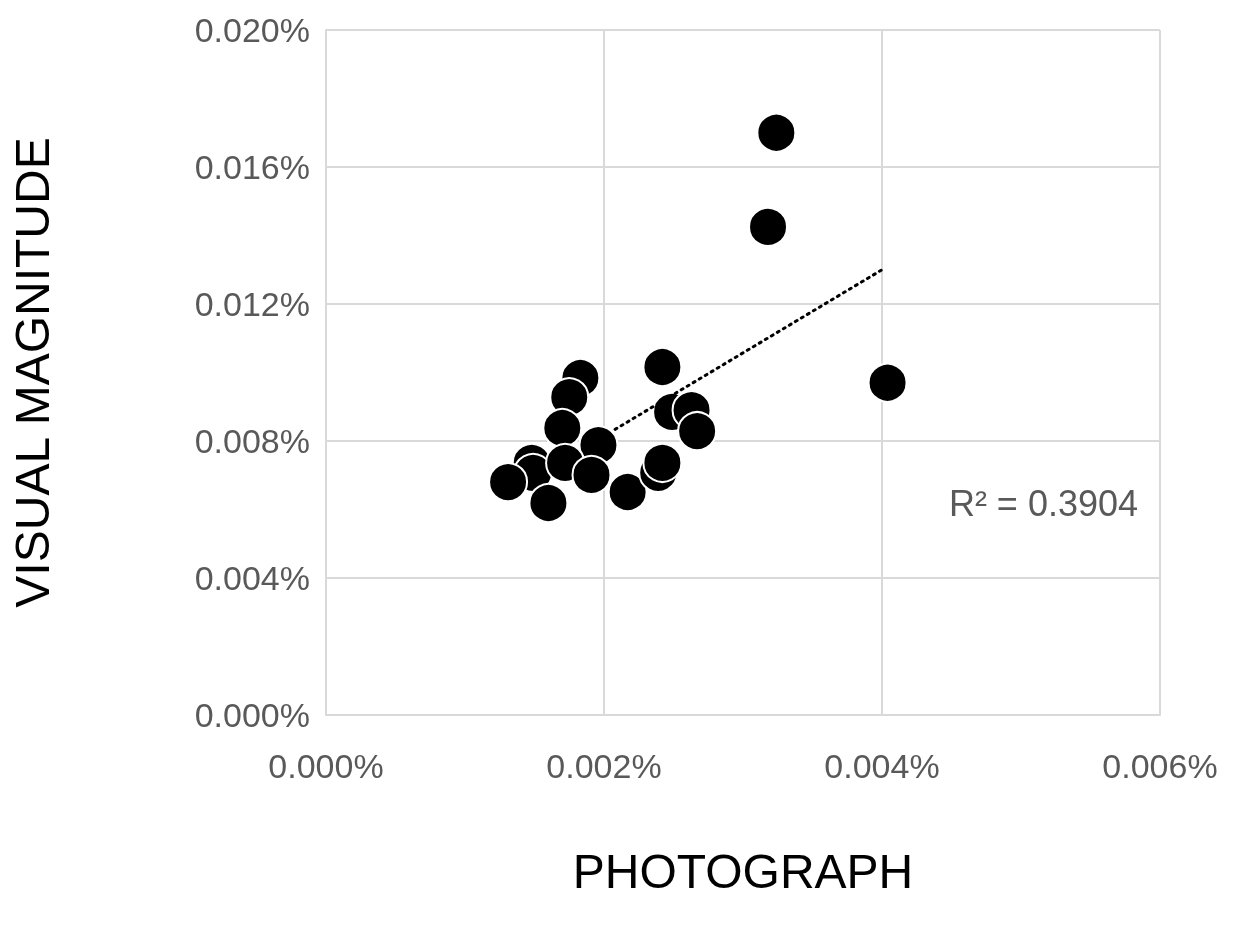 This screenshot has height=932, width=1248. What do you see at coordinates (252, 30) in the screenshot?
I see `y-tick-label: 0.020%` at bounding box center [252, 30].